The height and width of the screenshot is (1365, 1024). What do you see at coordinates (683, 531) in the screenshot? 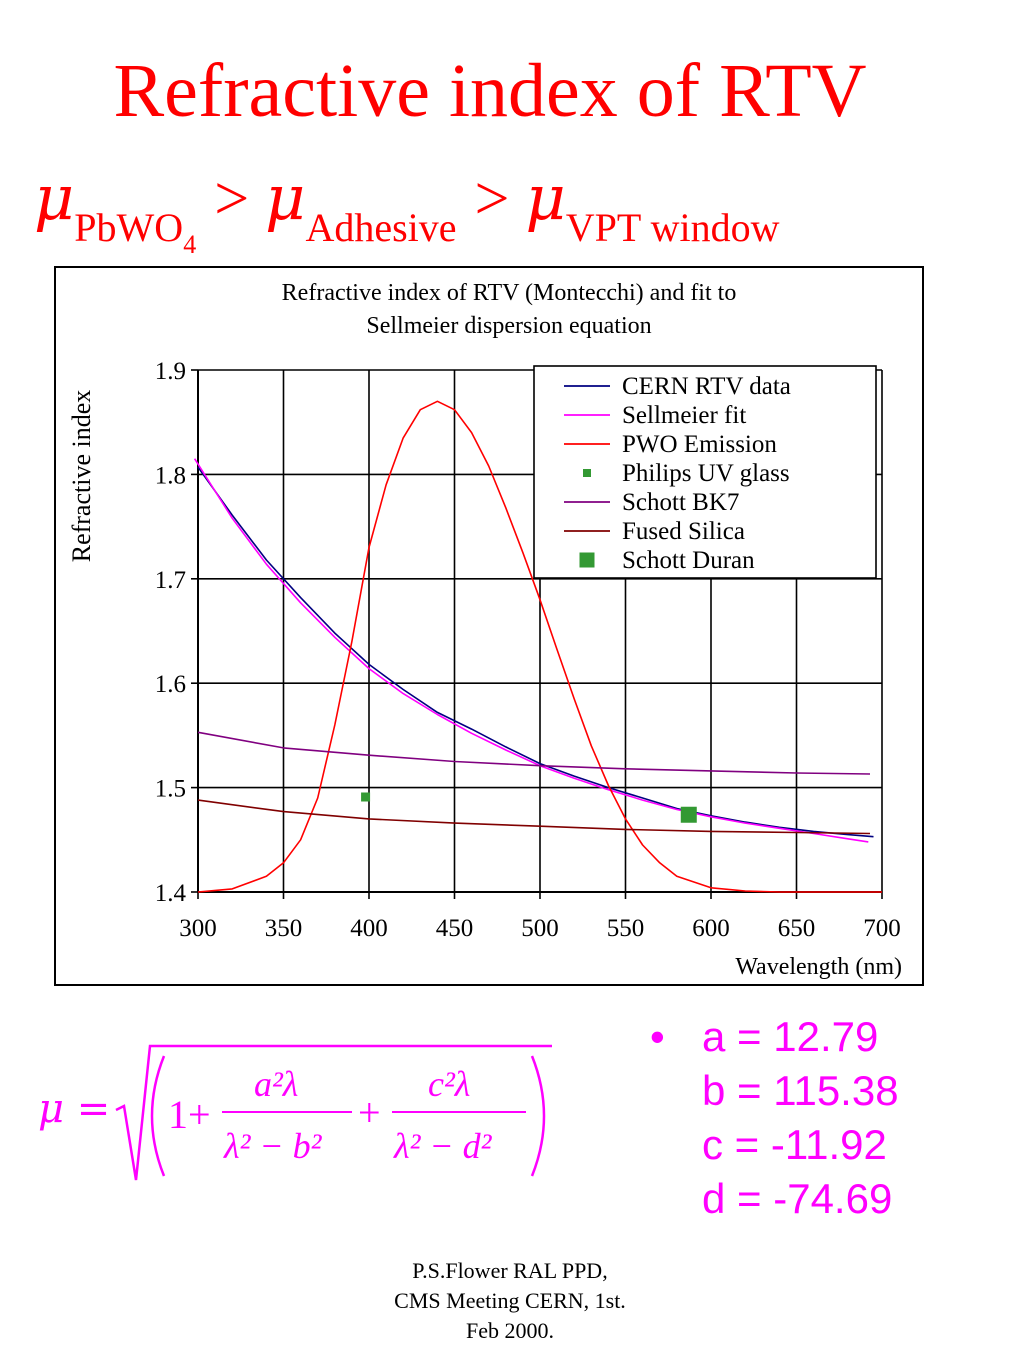
I see `legend-entry: Fused Silica` at bounding box center [683, 531].